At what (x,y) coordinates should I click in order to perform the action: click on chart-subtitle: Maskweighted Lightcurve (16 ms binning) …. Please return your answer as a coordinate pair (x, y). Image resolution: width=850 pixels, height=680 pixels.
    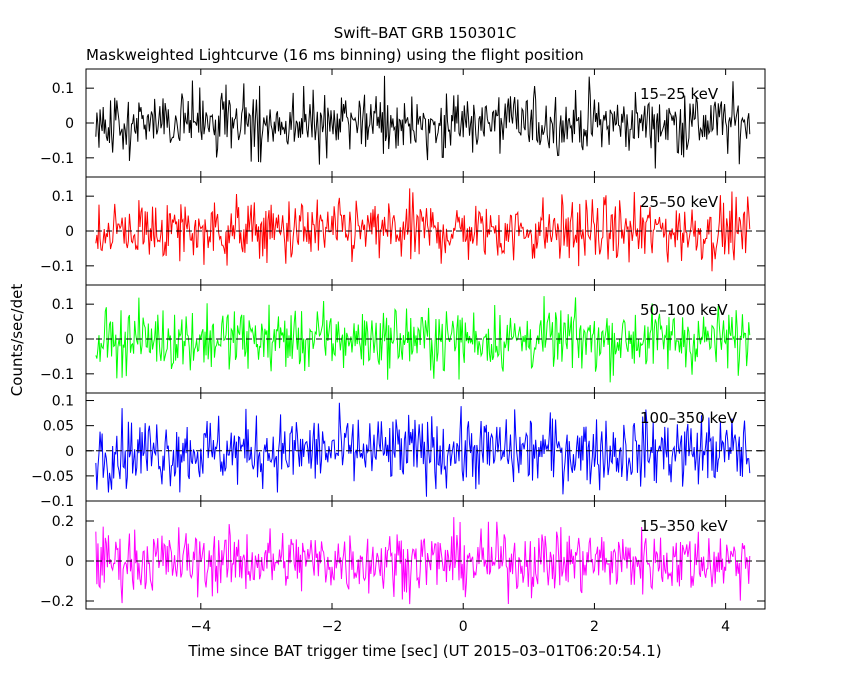
    Looking at the image, I should click on (335, 55).